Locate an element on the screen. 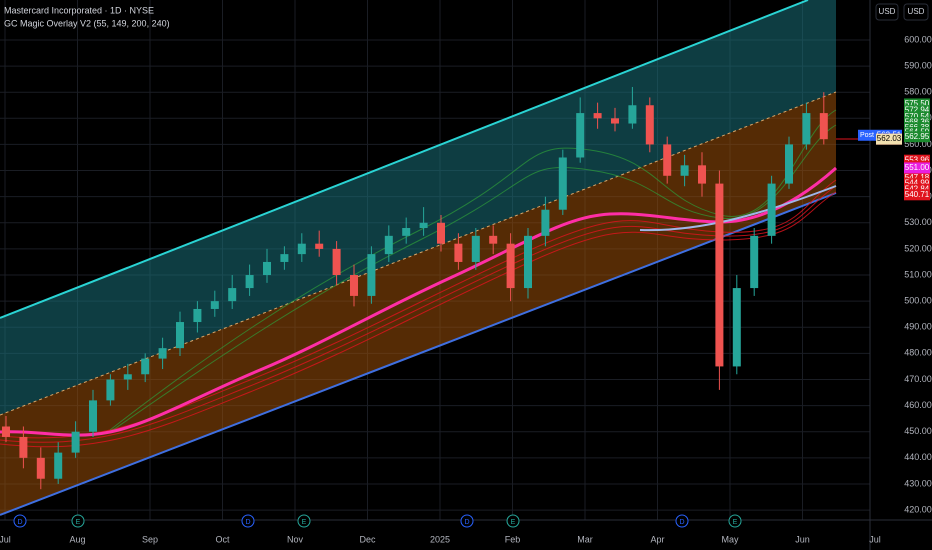 Image resolution: width=932 pixels, height=550 pixels. y-tick-label: 510.00 is located at coordinates (918, 274).